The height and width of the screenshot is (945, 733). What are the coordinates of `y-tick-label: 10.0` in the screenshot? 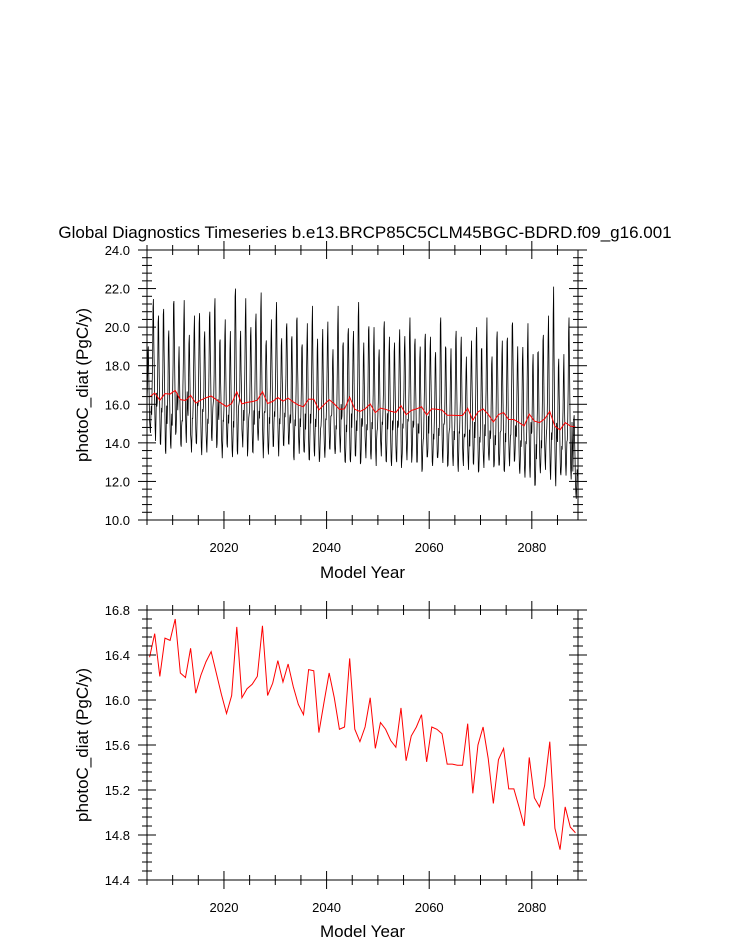 It's located at (117, 520).